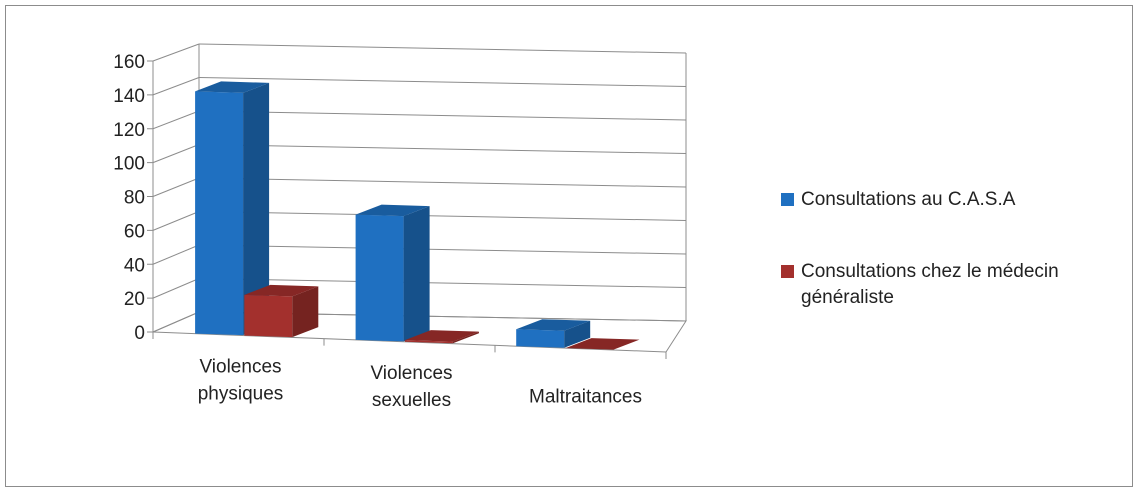 The image size is (1141, 494). I want to click on legend-item-casa: Consultations au C.A.S.A, so click(951, 200).